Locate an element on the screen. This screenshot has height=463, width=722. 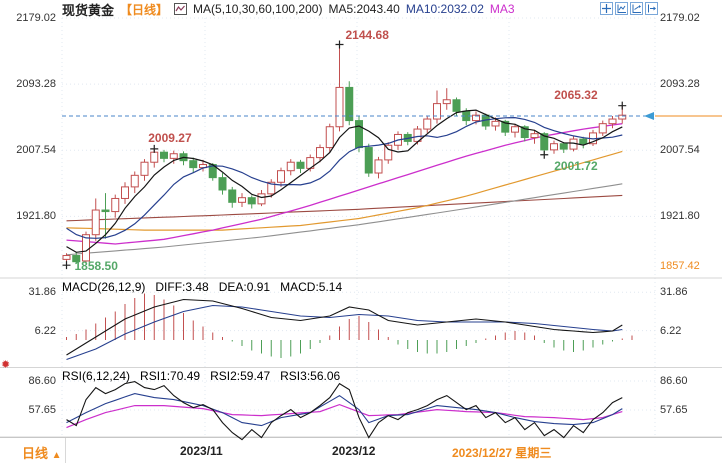
chart-axis-icon is located at coordinates (621, 8).